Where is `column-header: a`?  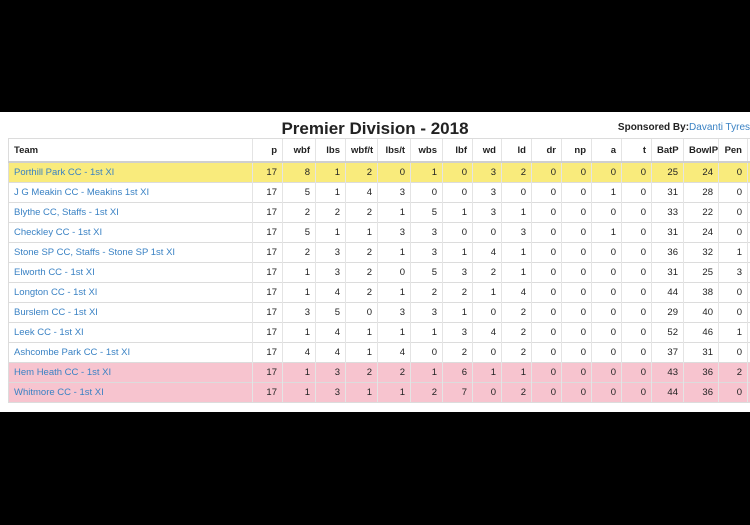 column-header: a is located at coordinates (606, 150).